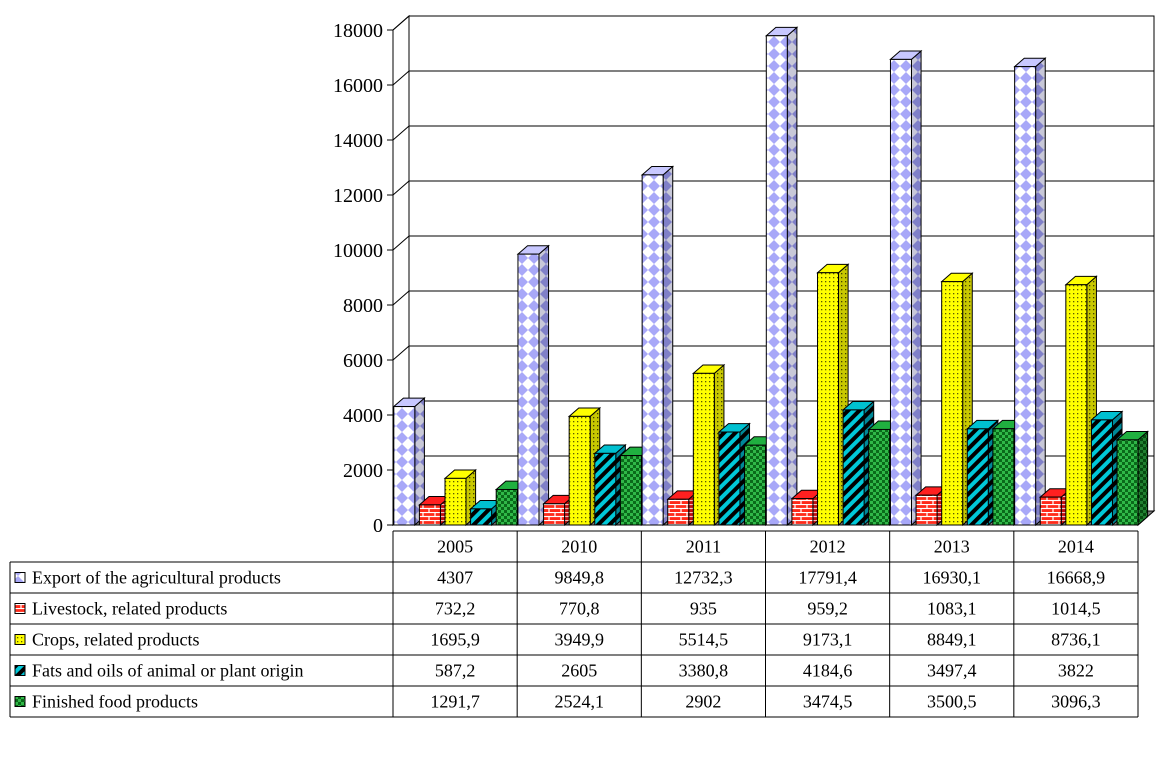  What do you see at coordinates (1076, 640) in the screenshot?
I see `data-label: 8736,1` at bounding box center [1076, 640].